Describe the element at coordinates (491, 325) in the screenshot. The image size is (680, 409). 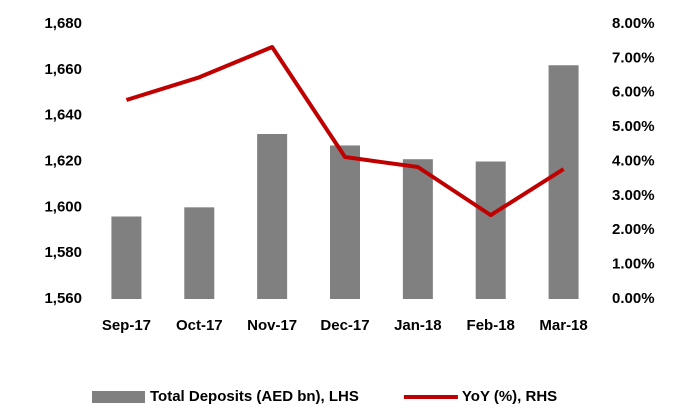
I see `x-tick-label: Feb-18` at that location.